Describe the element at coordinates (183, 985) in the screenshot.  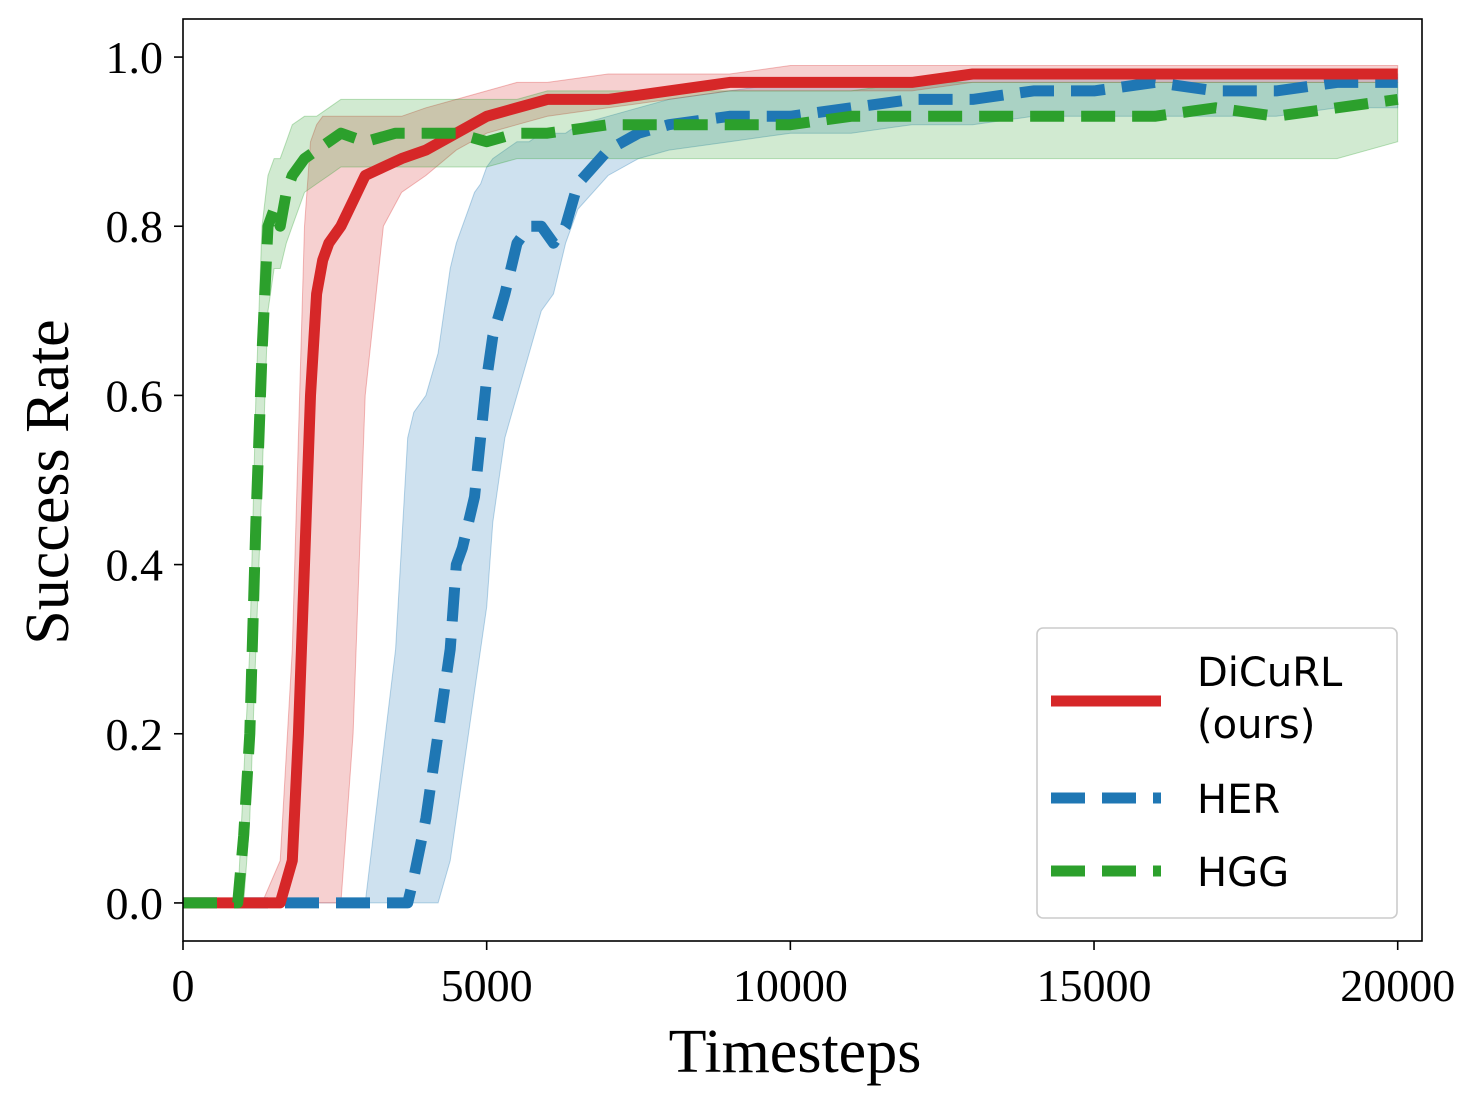
I see `x-tick-label: 0` at that location.